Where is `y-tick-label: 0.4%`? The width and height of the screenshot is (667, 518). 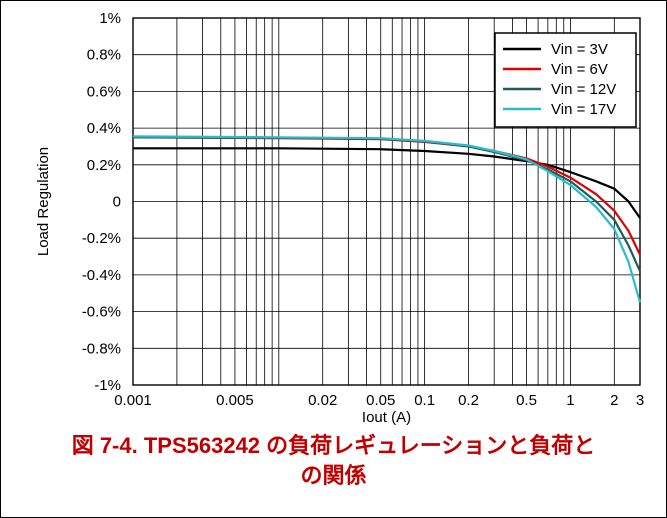
y-tick-label: 0.4% is located at coordinates (104, 128).